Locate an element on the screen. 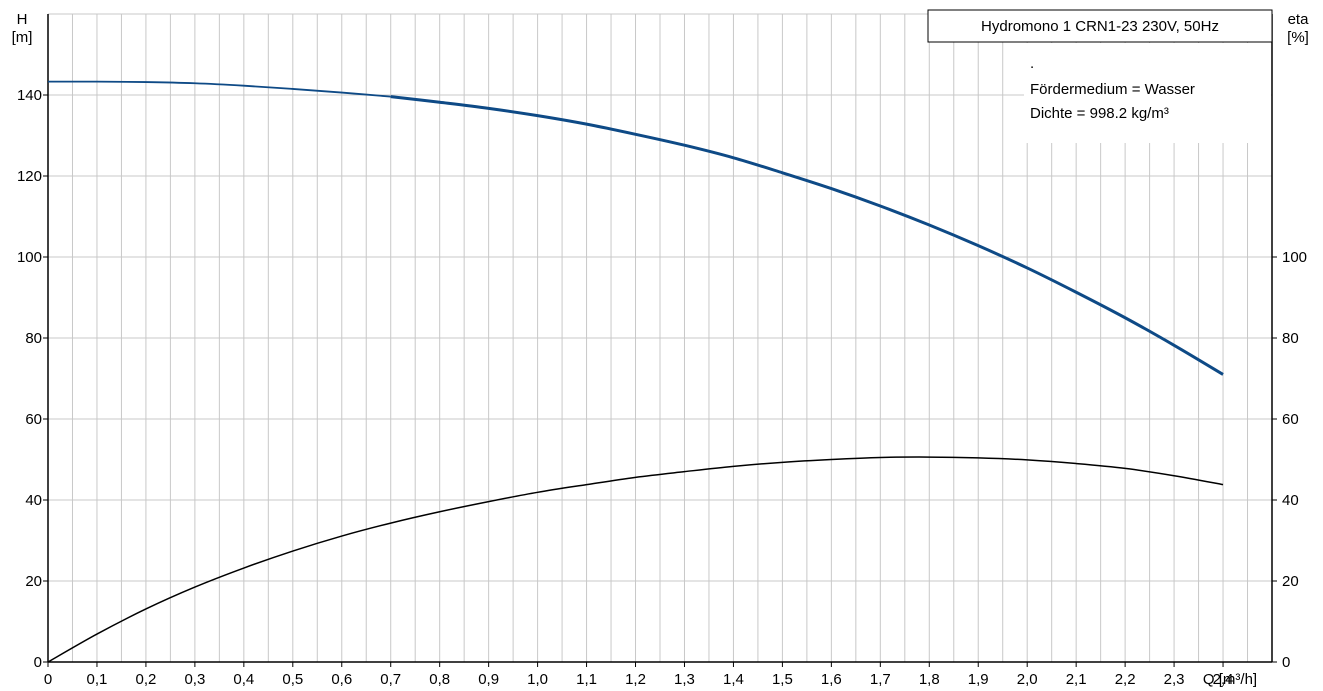 The height and width of the screenshot is (691, 1323). x-tick-label: 2,4 is located at coordinates (1223, 679).